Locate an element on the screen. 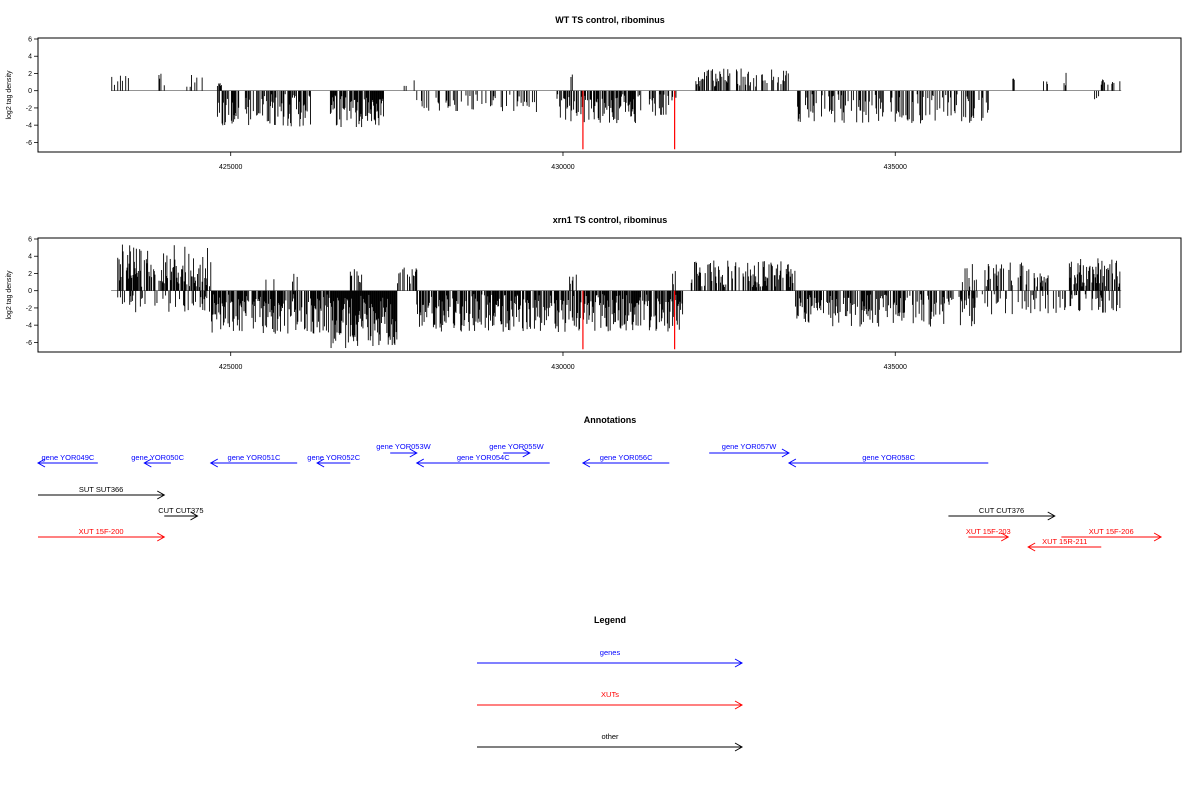  panel-wt-x-axis: 425000 430000 435000 is located at coordinates (563, 161).